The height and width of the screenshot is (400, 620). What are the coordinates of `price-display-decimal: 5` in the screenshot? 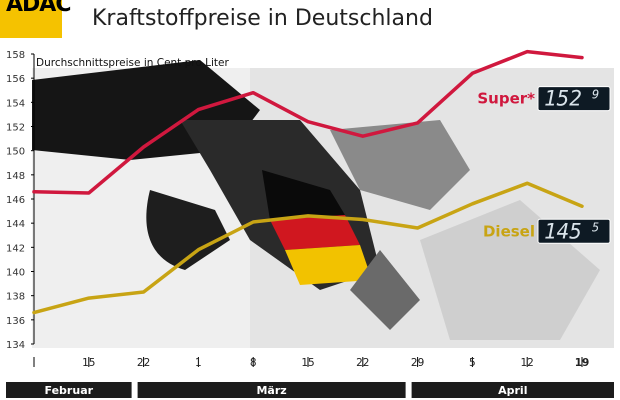 It's located at (595, 227).